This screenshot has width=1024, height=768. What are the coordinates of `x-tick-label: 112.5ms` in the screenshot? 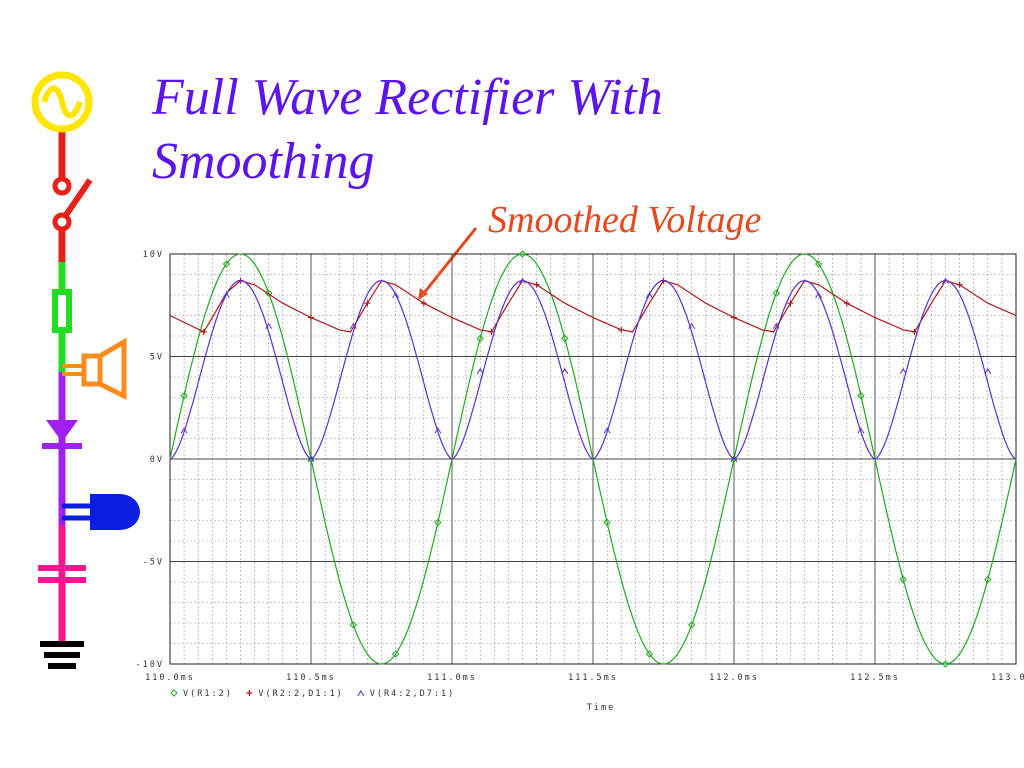 It's located at (875, 678).